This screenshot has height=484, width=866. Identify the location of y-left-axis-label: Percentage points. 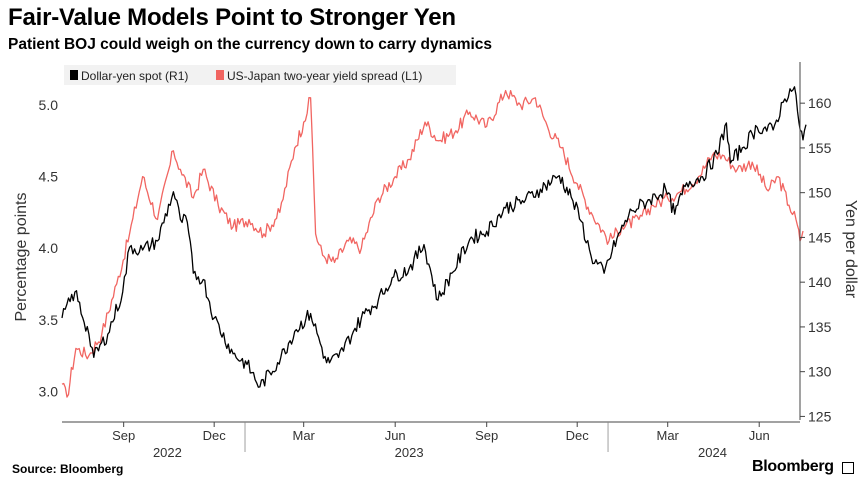
(21, 257).